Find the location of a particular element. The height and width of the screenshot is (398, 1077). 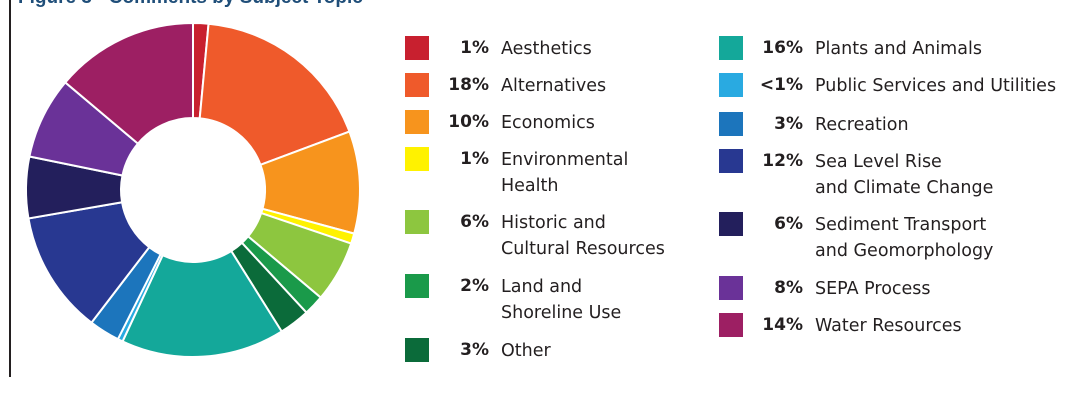

legend-label: Recreation is located at coordinates (862, 125).